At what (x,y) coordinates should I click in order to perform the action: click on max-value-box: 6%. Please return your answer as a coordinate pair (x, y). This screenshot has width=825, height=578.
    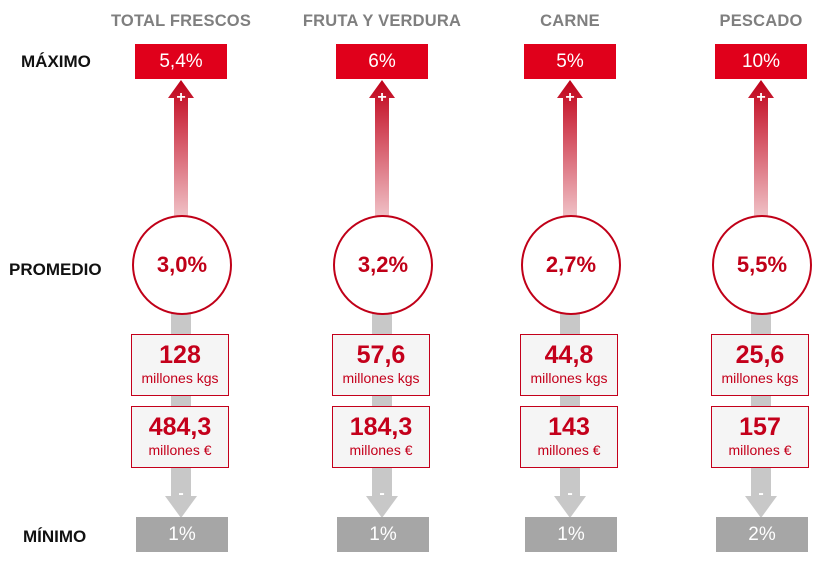
    Looking at the image, I should click on (382, 61).